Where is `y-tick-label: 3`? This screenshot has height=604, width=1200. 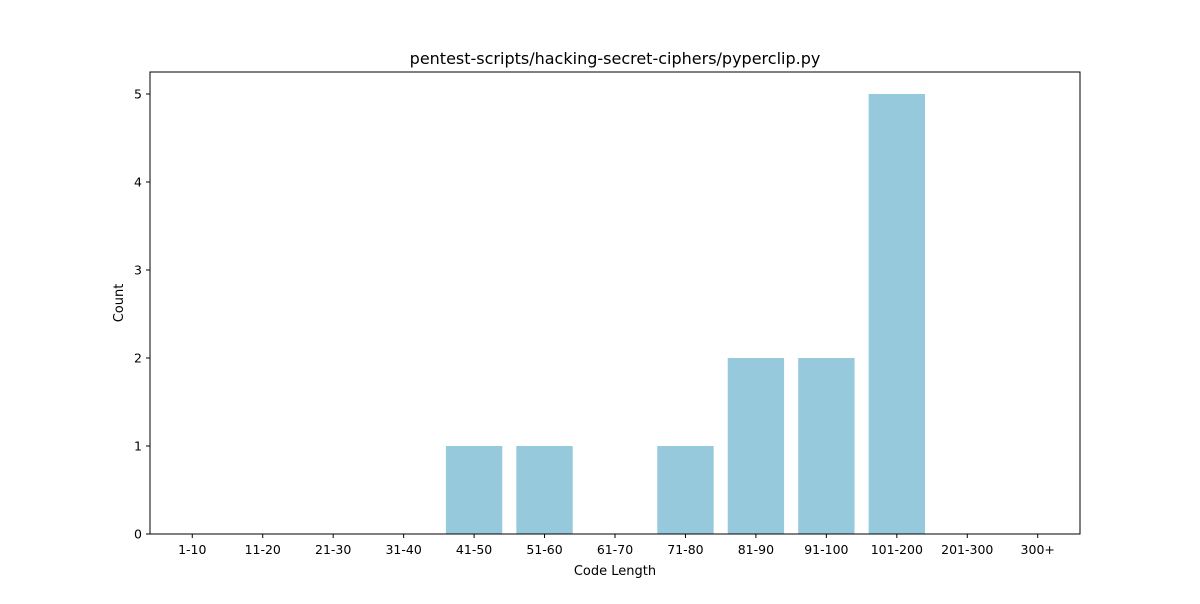 y-tick-label: 3 is located at coordinates (138, 270).